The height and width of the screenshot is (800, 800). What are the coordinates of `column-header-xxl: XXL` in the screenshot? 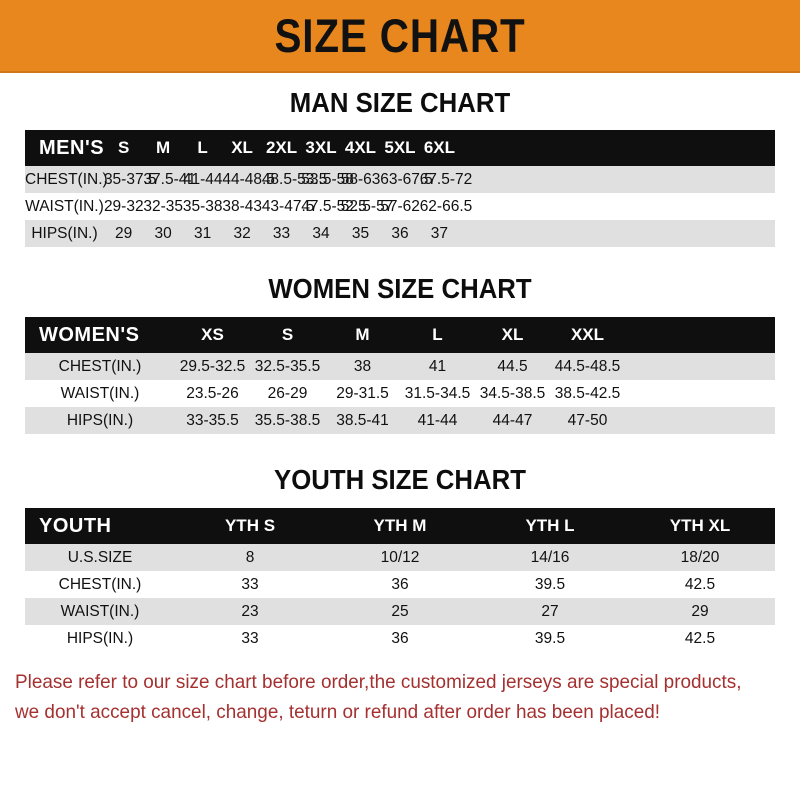 It's located at (587, 335).